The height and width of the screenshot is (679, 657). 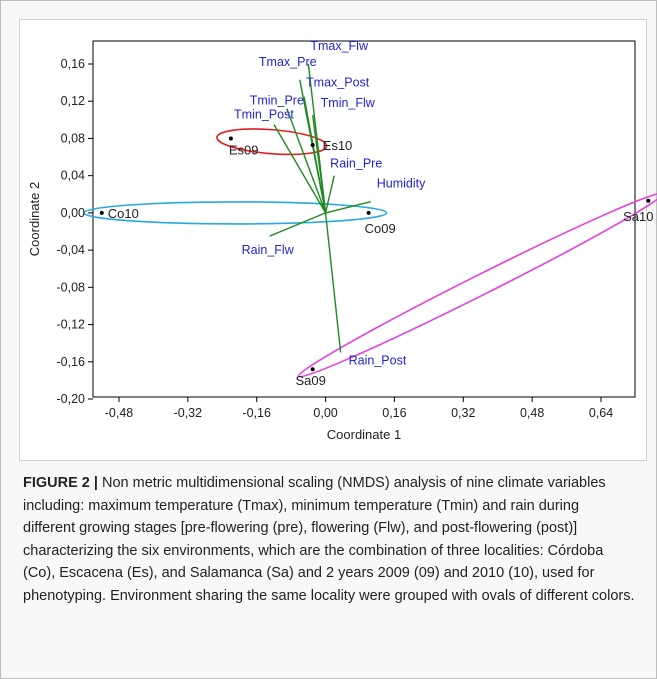 I want to click on y-tick-label: 0,00, so click(x=73, y=213).